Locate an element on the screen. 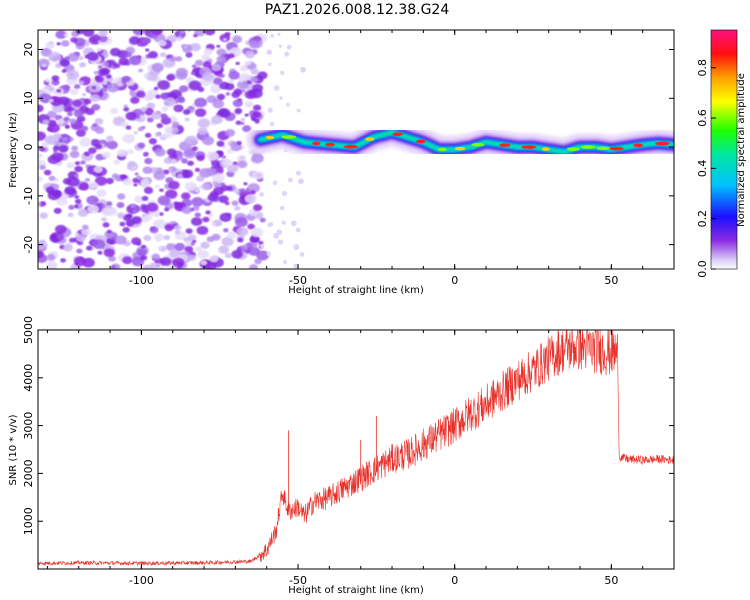 This screenshot has height=600, width=750. spectrogram-y-label: Frequency (Hz) is located at coordinates (13, 150).